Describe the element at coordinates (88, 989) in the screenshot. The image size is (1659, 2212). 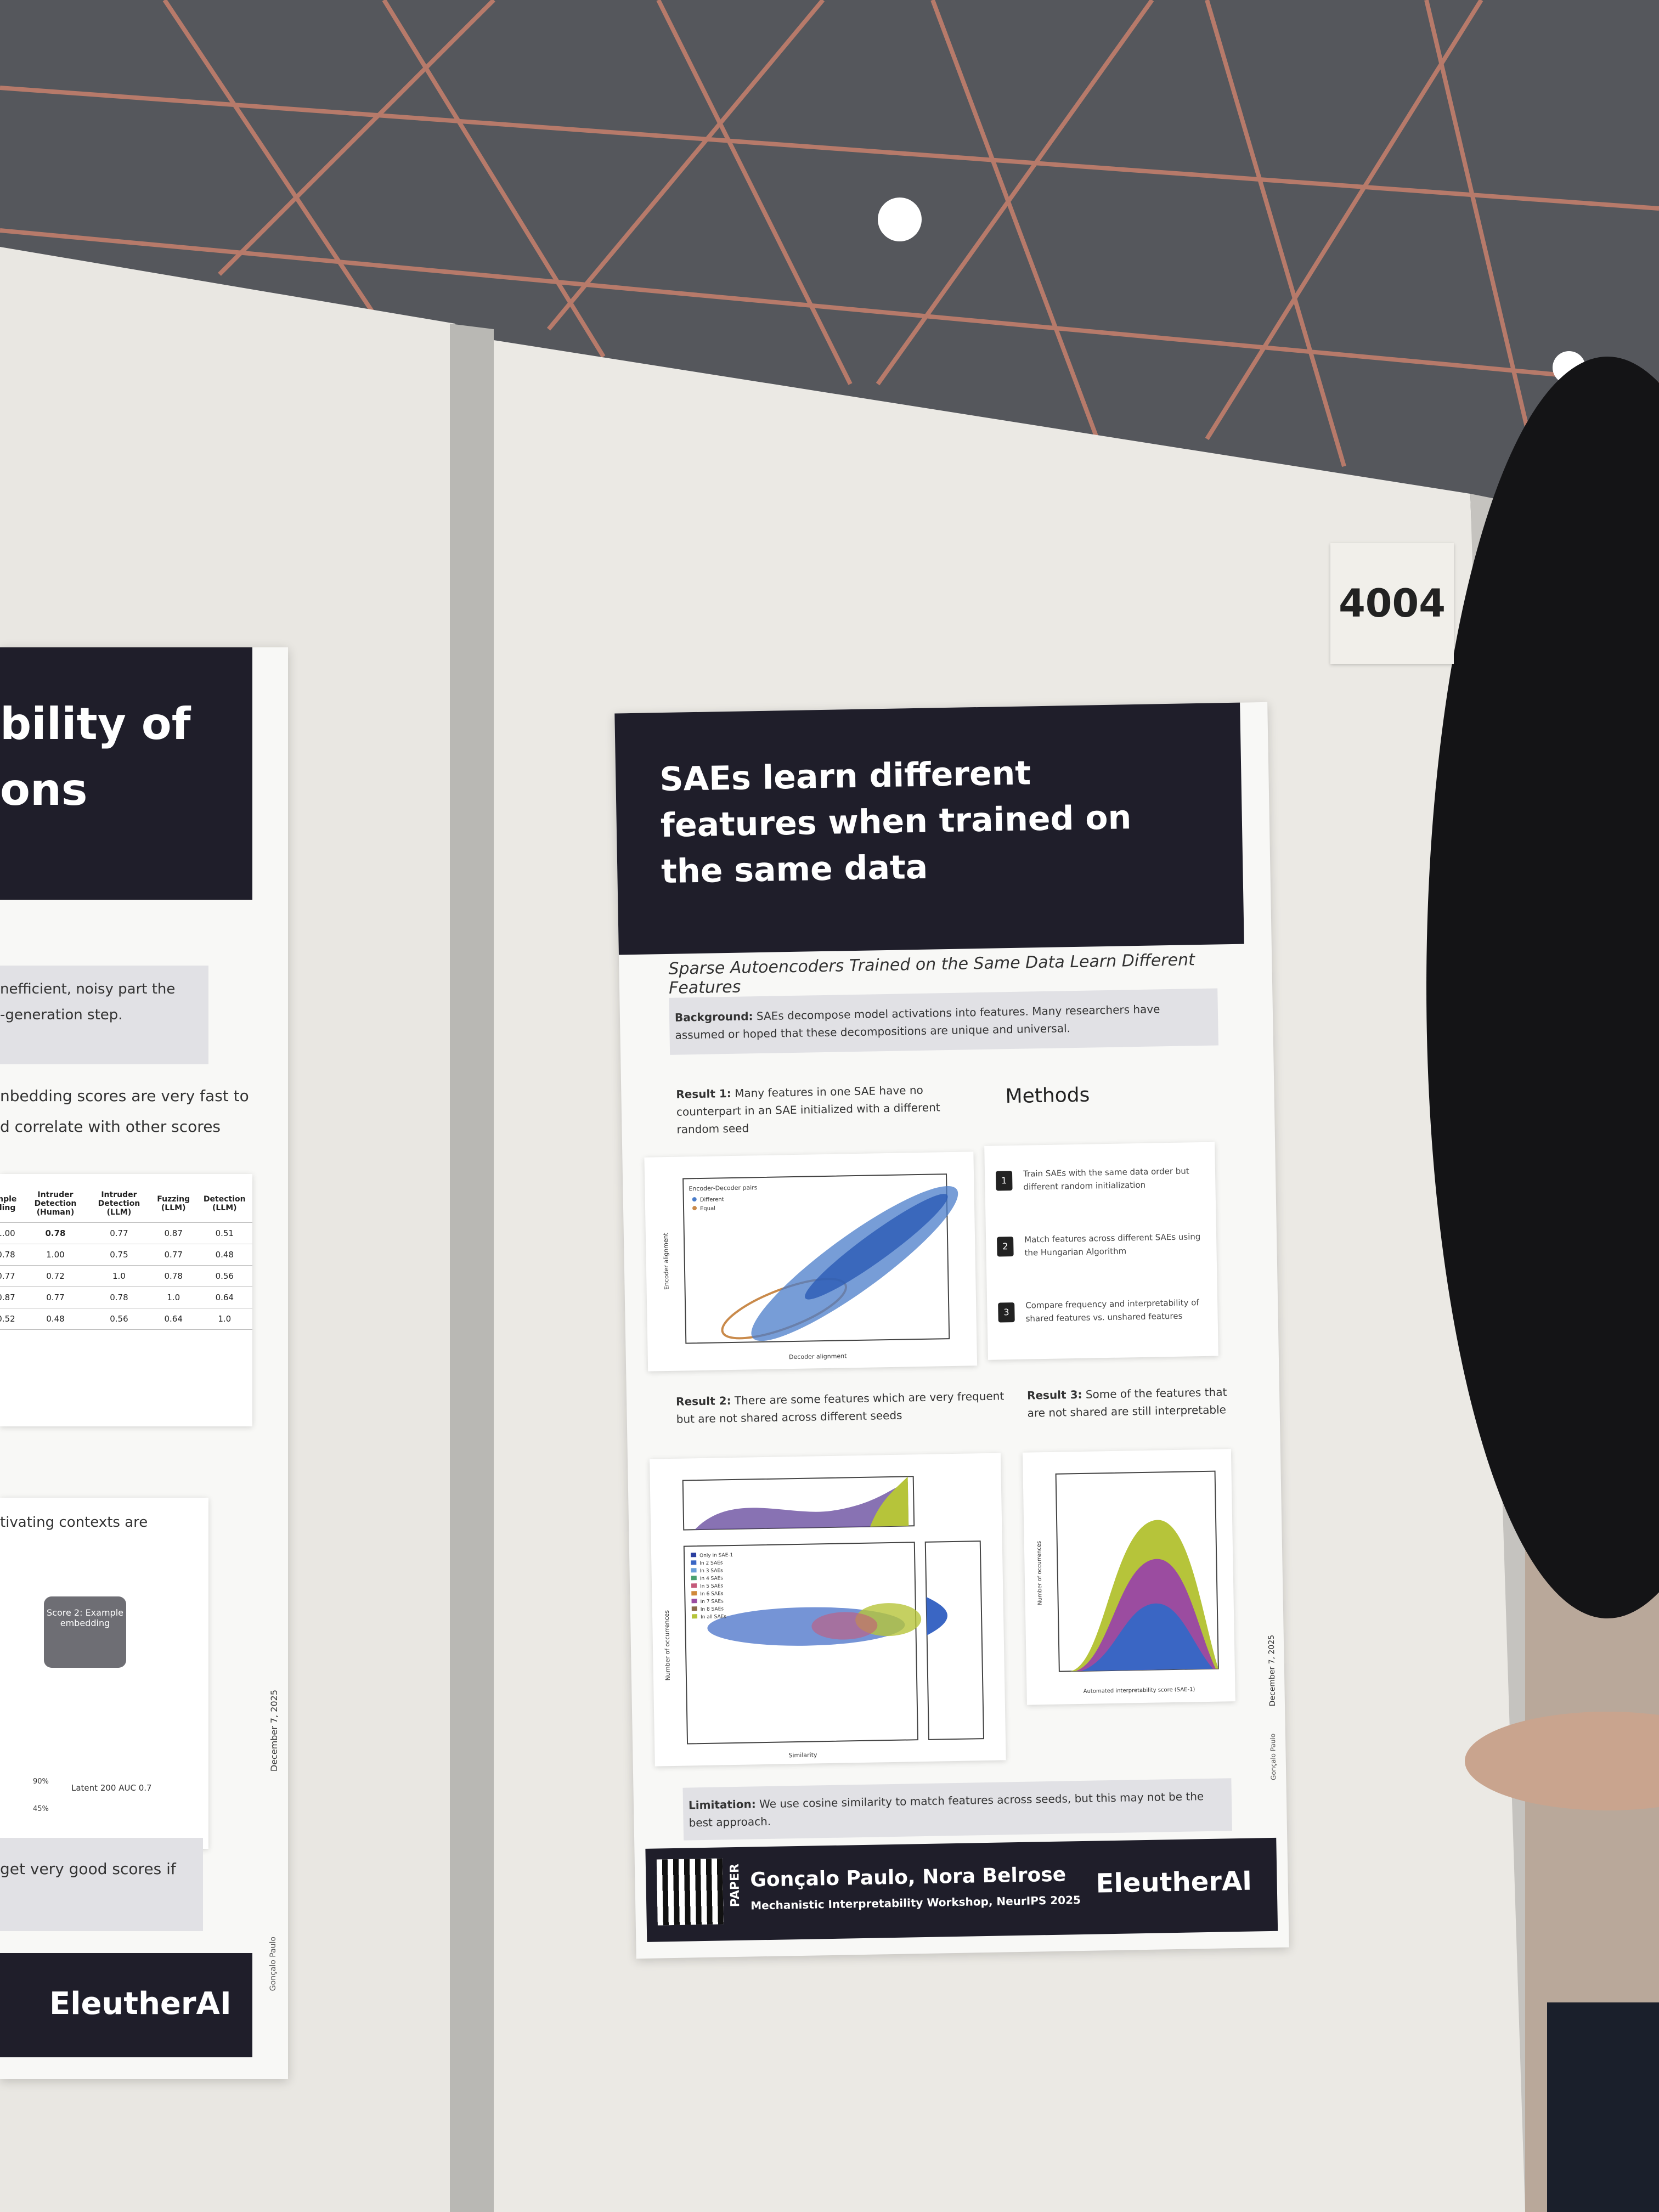
I see `text: nefficient, noisy part the` at that location.